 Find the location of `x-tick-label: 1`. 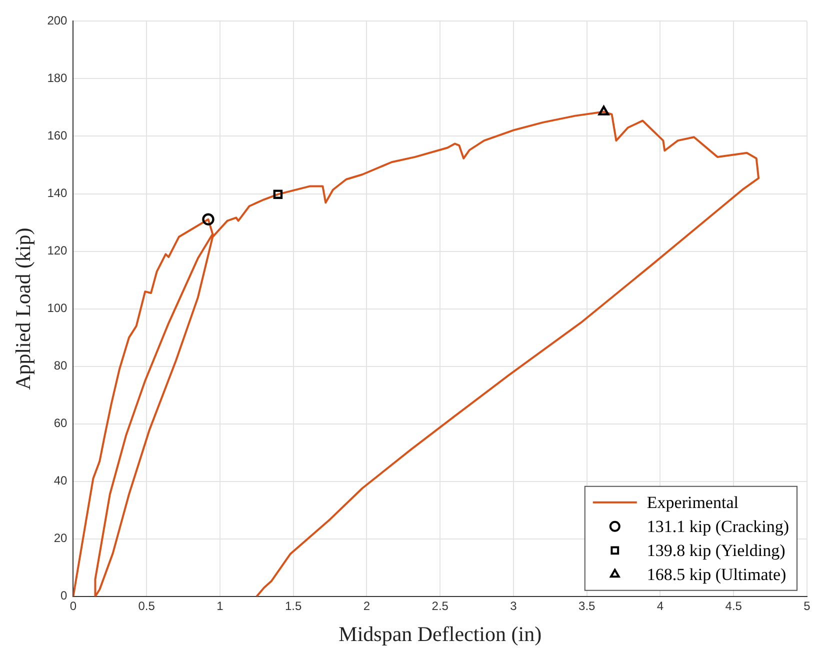

x-tick-label: 1 is located at coordinates (220, 605).